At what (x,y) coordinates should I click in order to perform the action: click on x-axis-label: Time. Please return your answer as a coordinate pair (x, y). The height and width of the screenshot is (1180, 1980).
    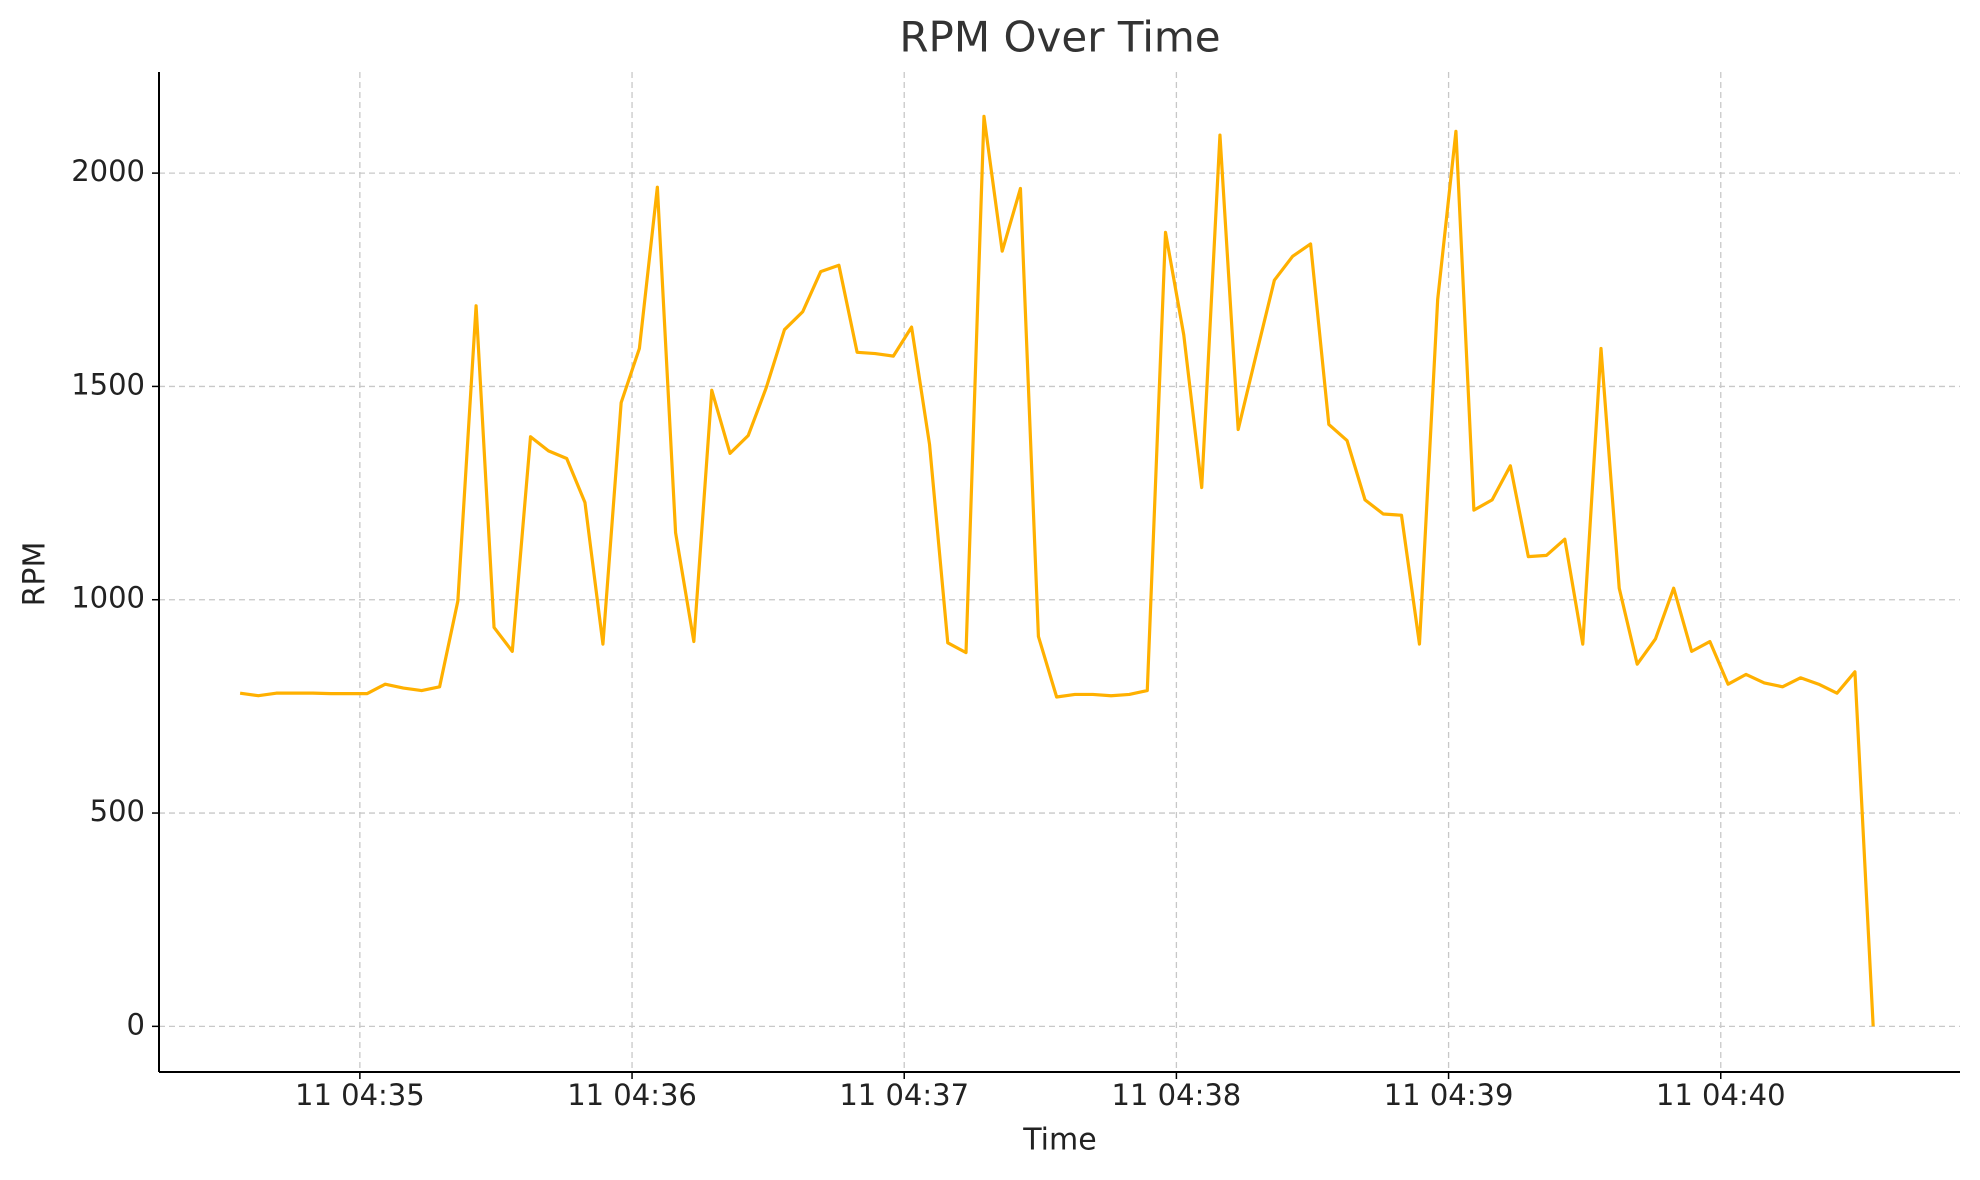
    Looking at the image, I should click on (1059, 1140).